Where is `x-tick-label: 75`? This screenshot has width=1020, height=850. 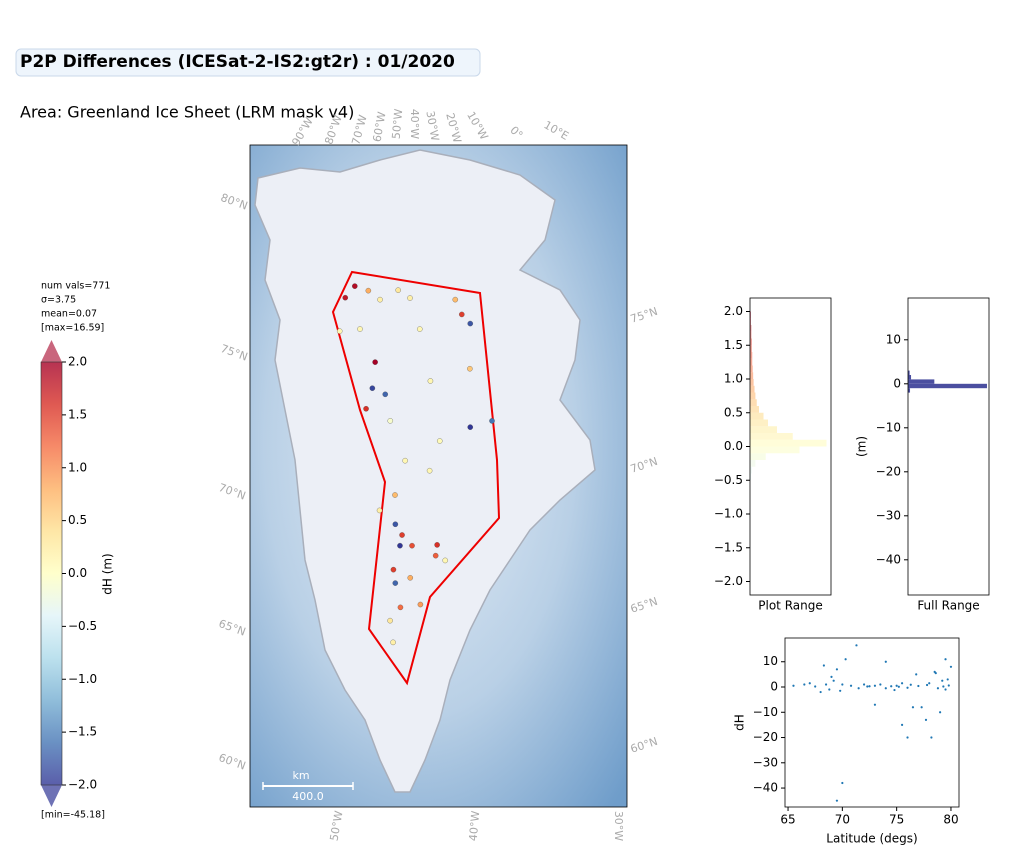 x-tick-label: 75 is located at coordinates (896, 820).